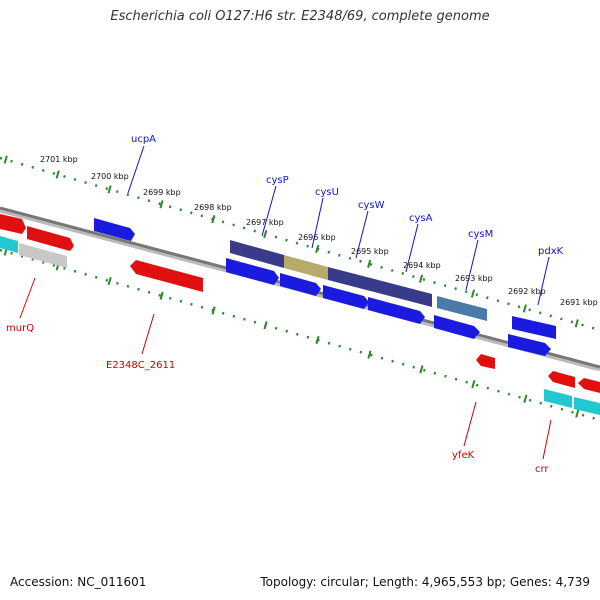 The height and width of the screenshot is (600, 600). Describe the element at coordinates (527, 291) in the screenshot. I see `kbp-label: 2692 kbp` at that location.